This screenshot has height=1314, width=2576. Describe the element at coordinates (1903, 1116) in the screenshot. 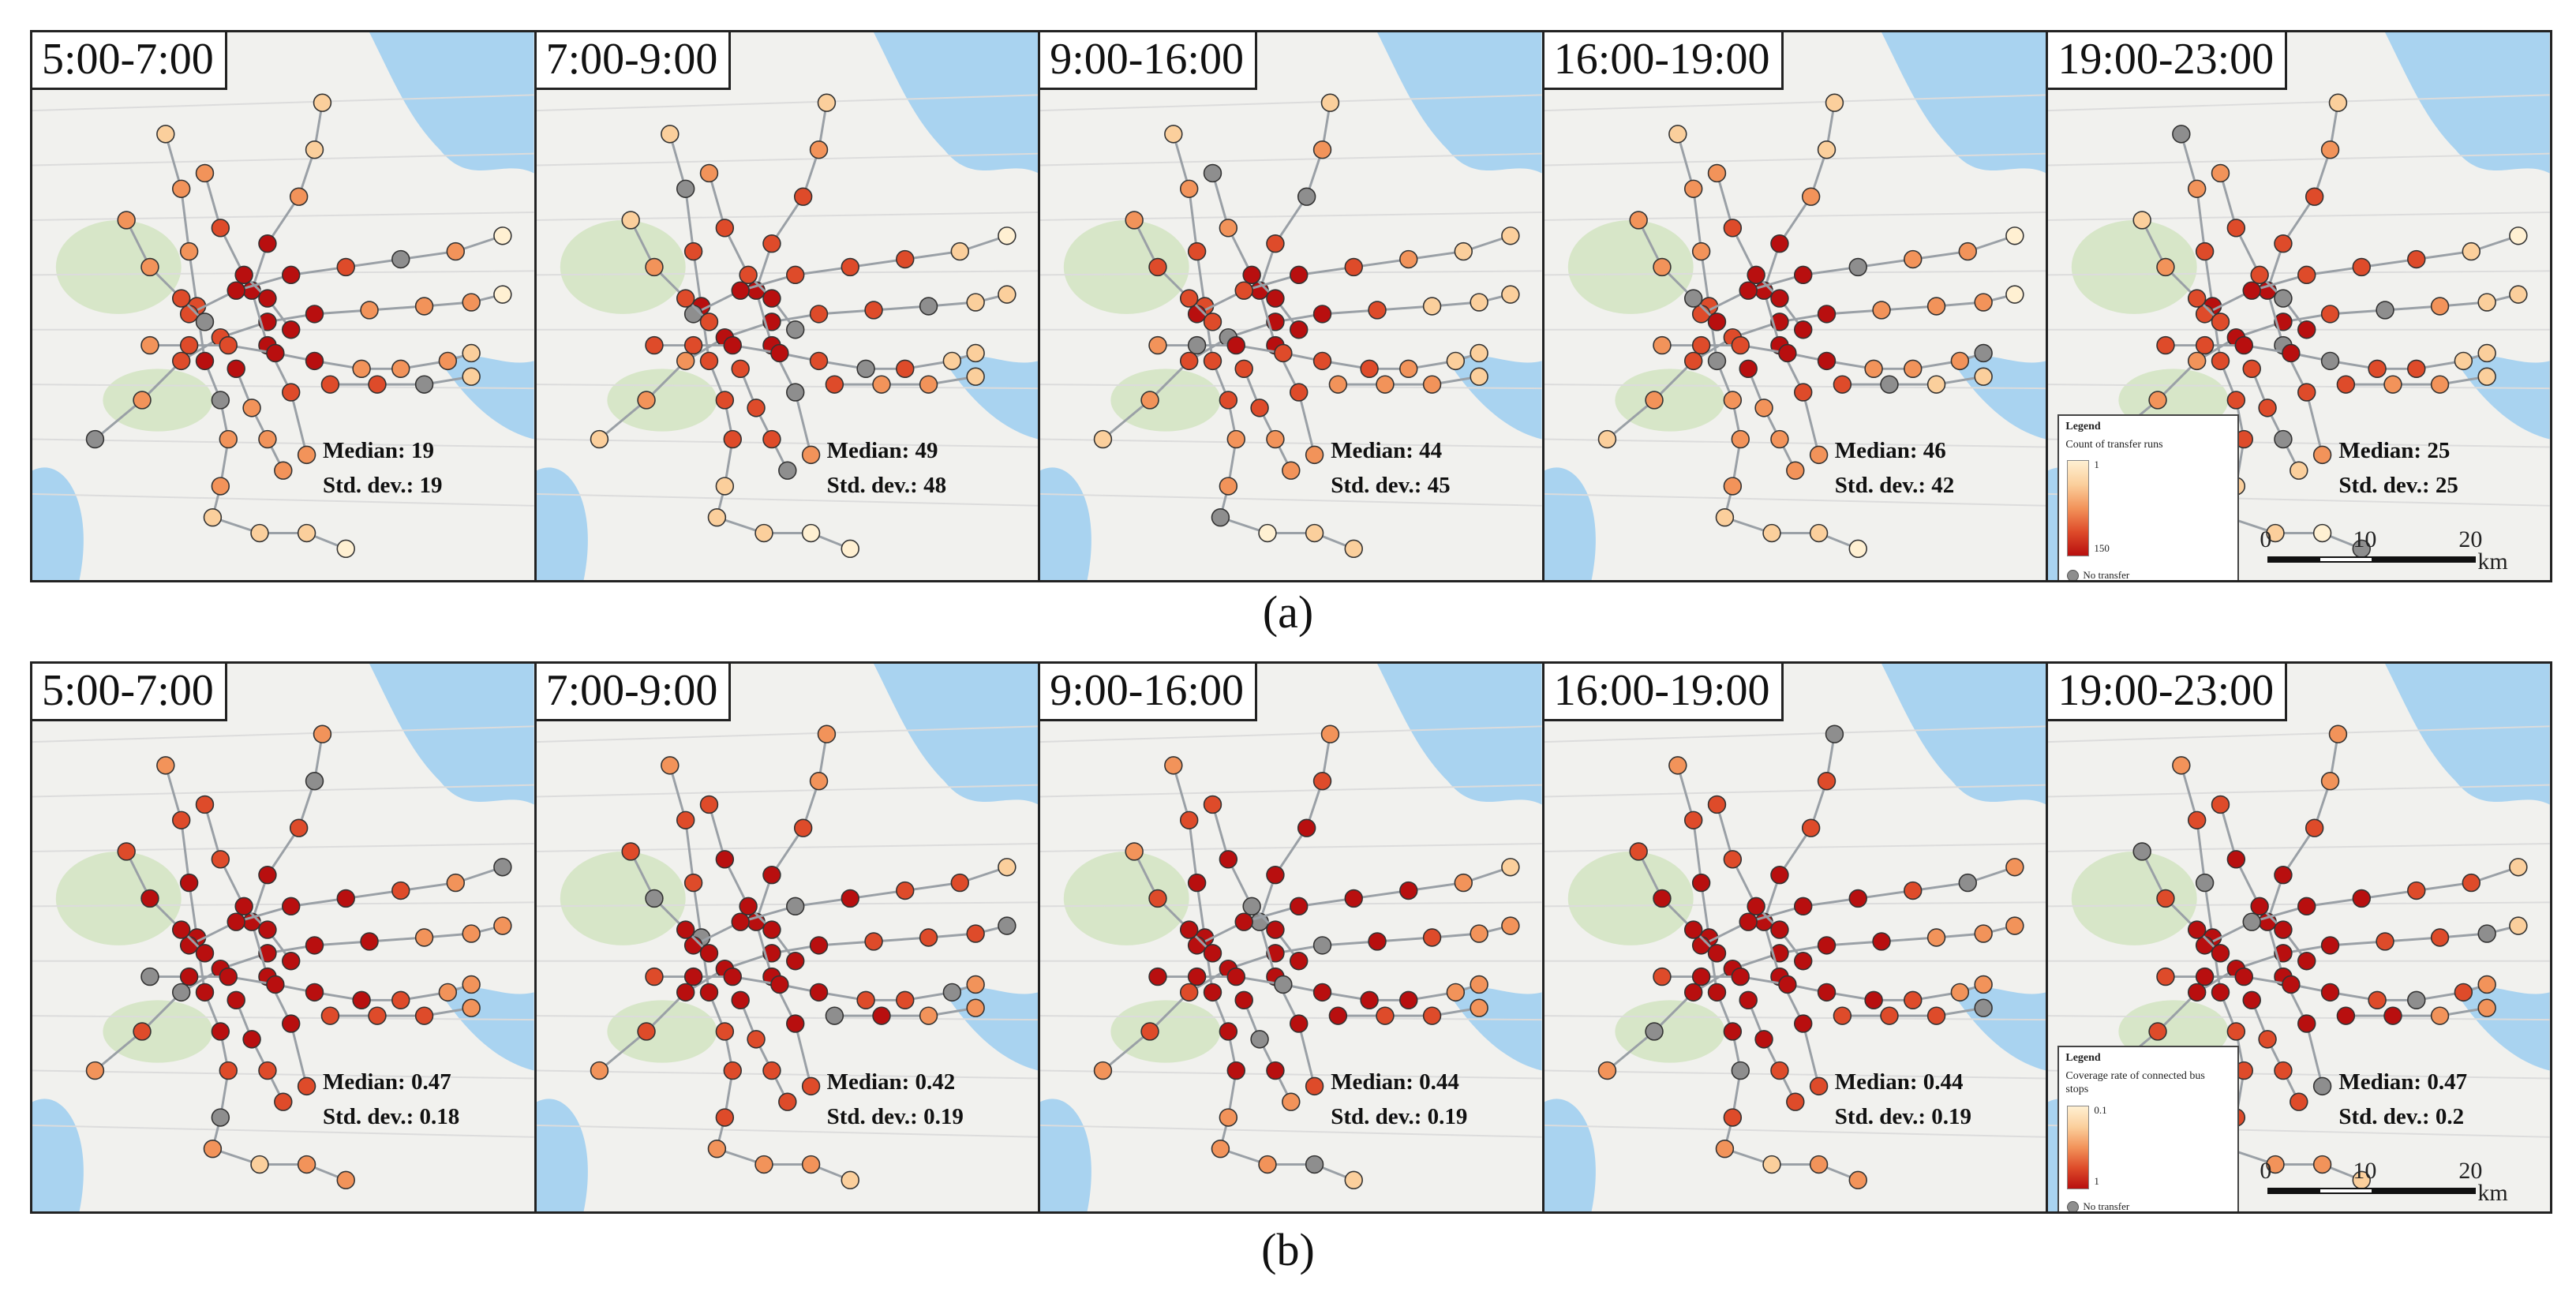

I see `std-dev-label: Std. dev.: 0.19` at that location.